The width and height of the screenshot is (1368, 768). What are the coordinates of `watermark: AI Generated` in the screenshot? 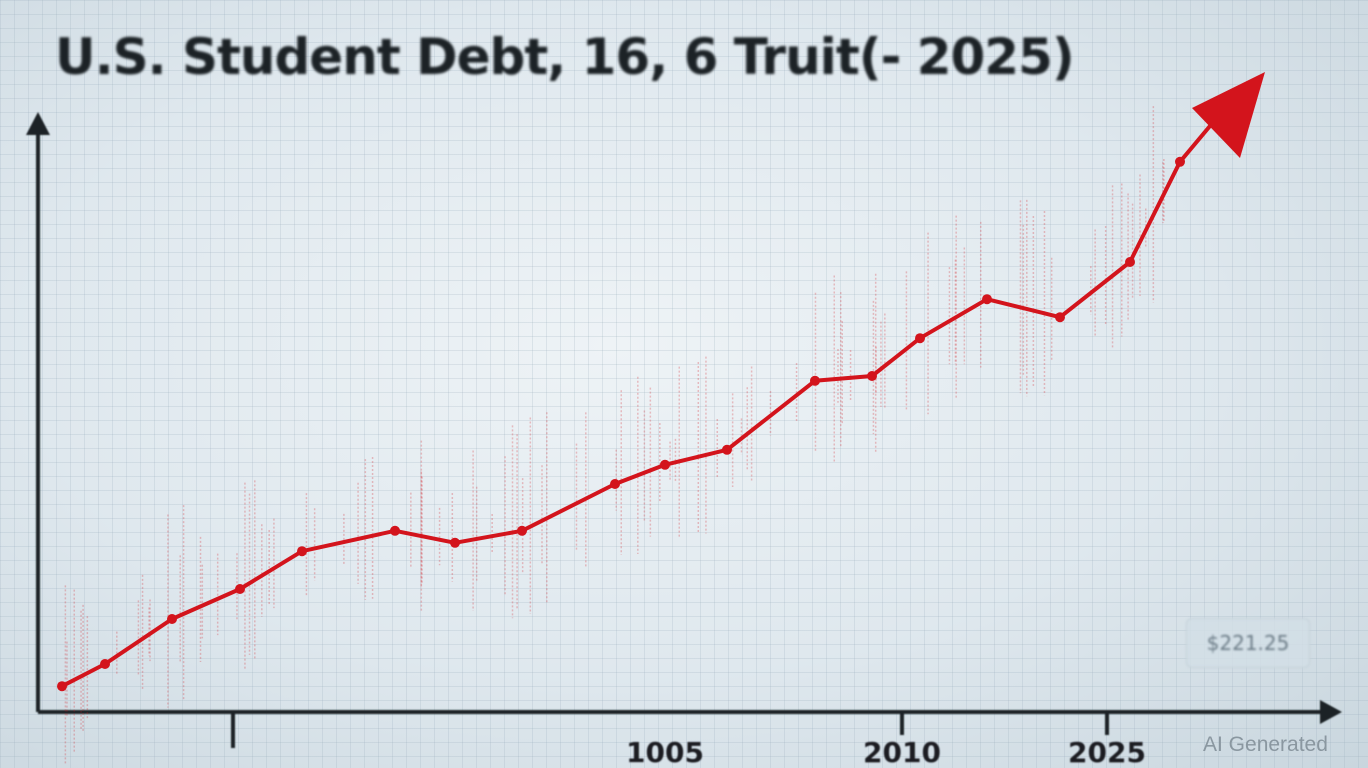 It's located at (1265, 744).